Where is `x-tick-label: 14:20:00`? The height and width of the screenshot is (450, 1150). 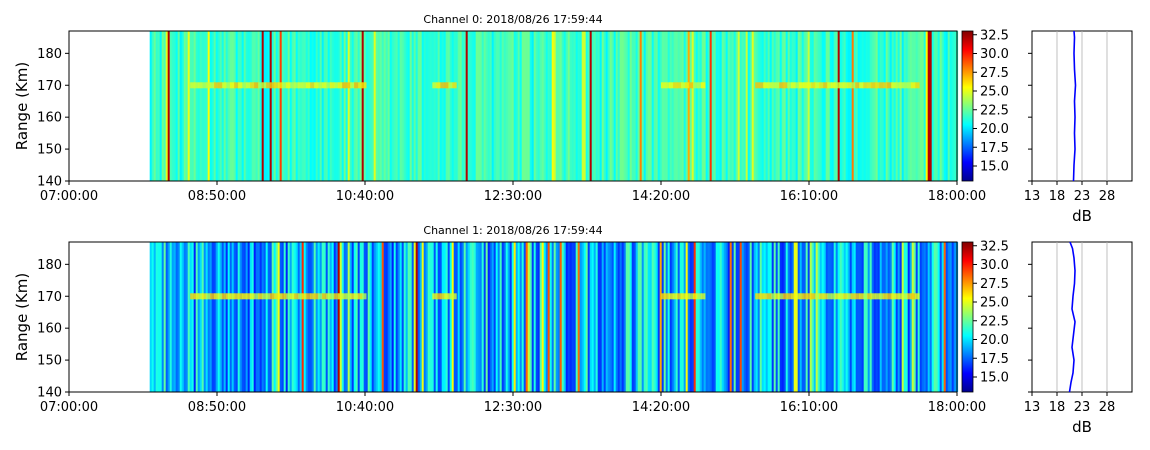
x-tick-label: 14:20:00 is located at coordinates (661, 196).